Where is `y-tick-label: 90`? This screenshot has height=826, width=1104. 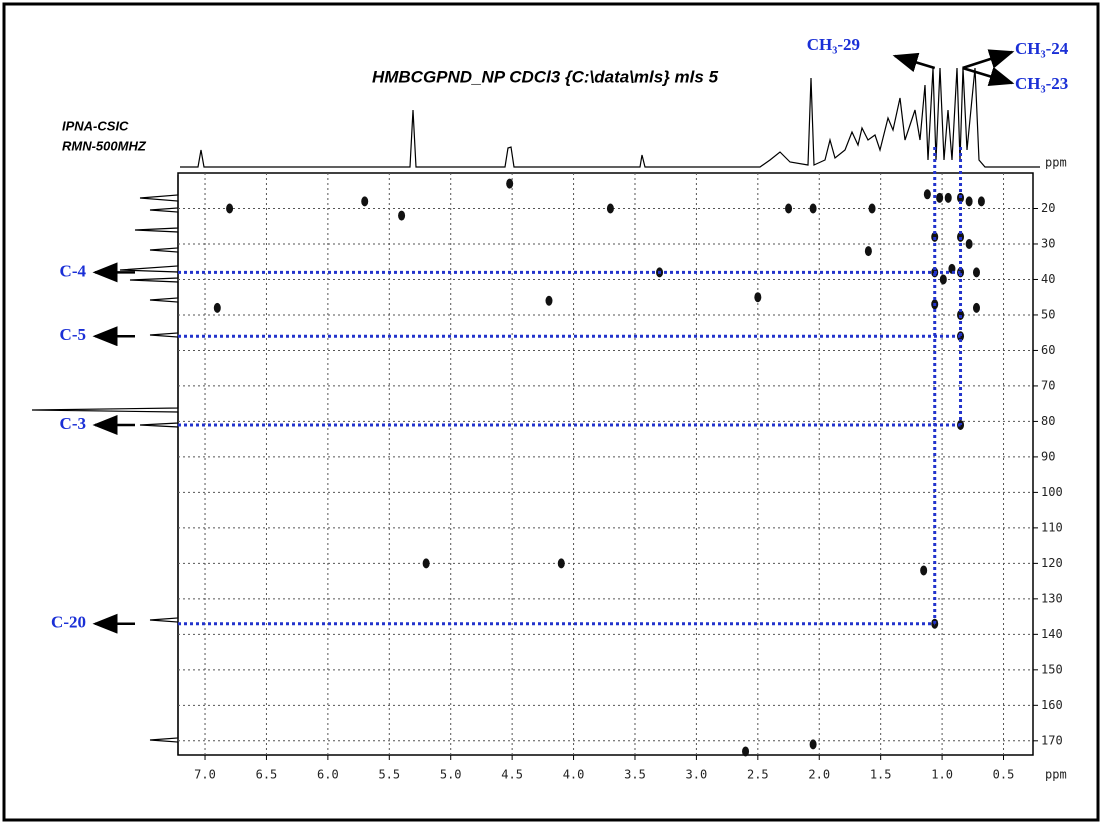 y-tick-label: 90 is located at coordinates (1048, 456).